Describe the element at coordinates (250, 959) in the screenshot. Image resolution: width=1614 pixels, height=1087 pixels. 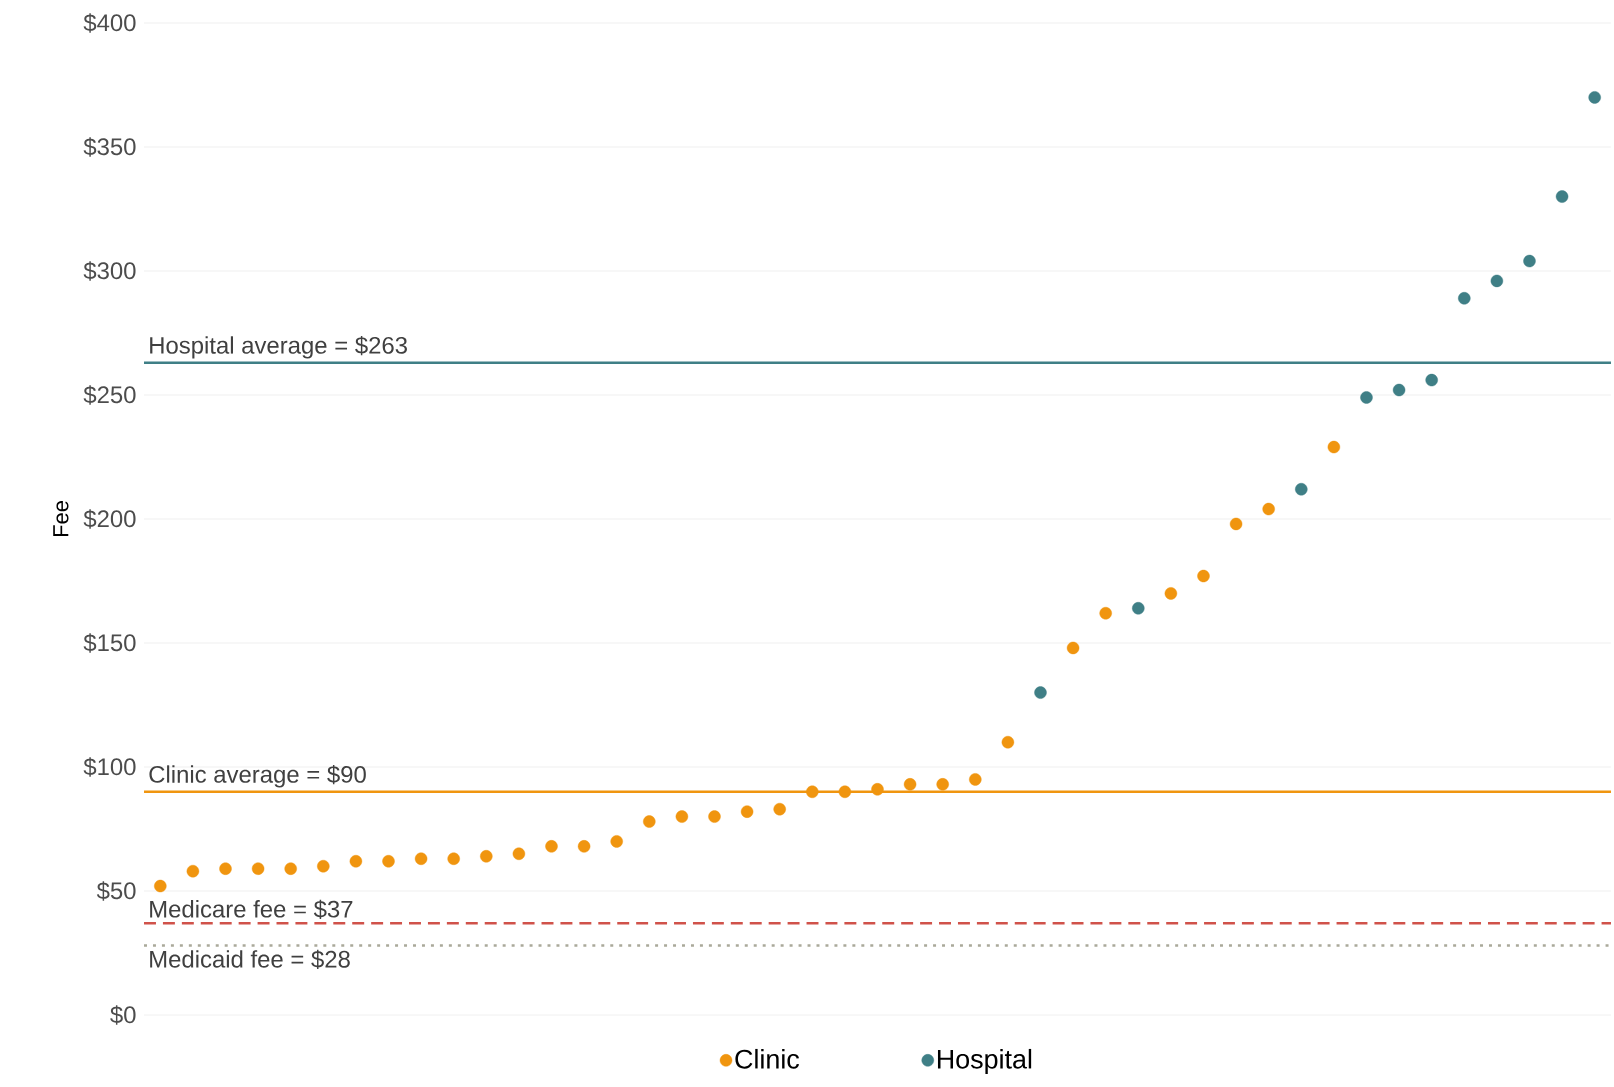
I see `ref-line-label: Medicaid fee = $28` at that location.